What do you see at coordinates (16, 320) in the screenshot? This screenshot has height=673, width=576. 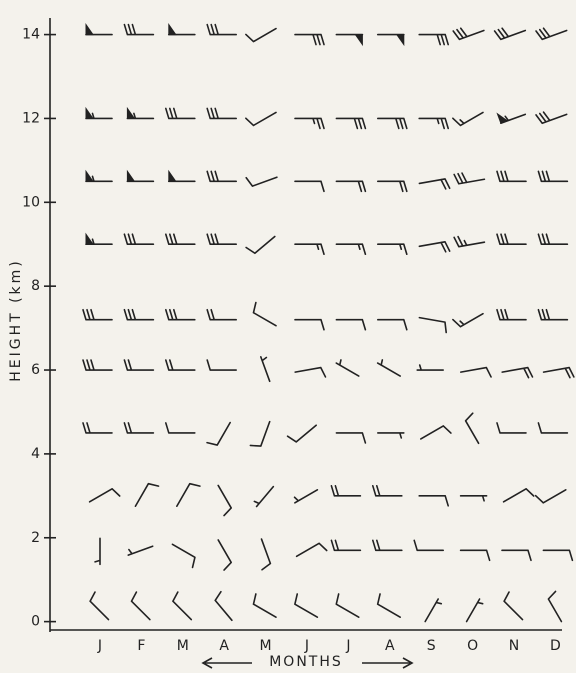 I see `y-axis-label: HEIGHT (km)` at bounding box center [16, 320].